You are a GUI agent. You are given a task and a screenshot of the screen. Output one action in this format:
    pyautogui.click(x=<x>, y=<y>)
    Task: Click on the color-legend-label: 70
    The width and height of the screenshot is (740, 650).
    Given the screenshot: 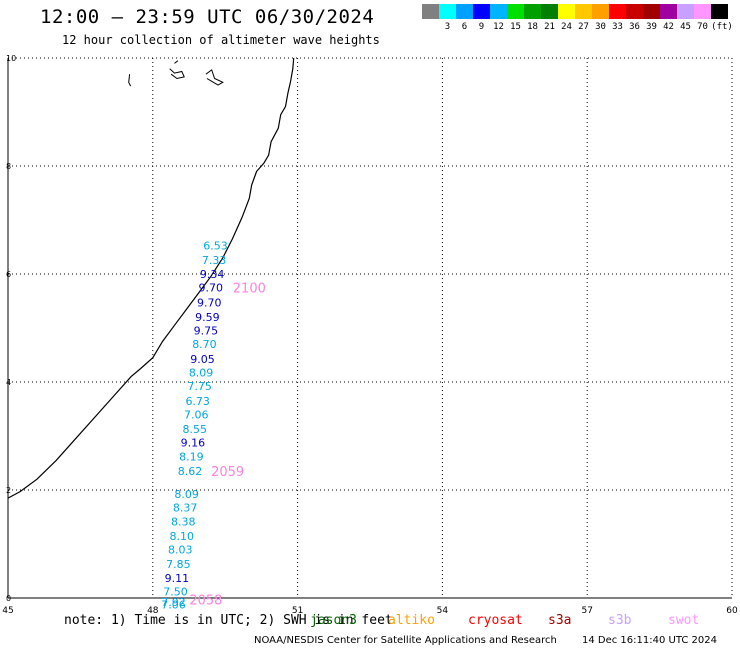 What is the action you would take?
    pyautogui.click(x=702, y=27)
    